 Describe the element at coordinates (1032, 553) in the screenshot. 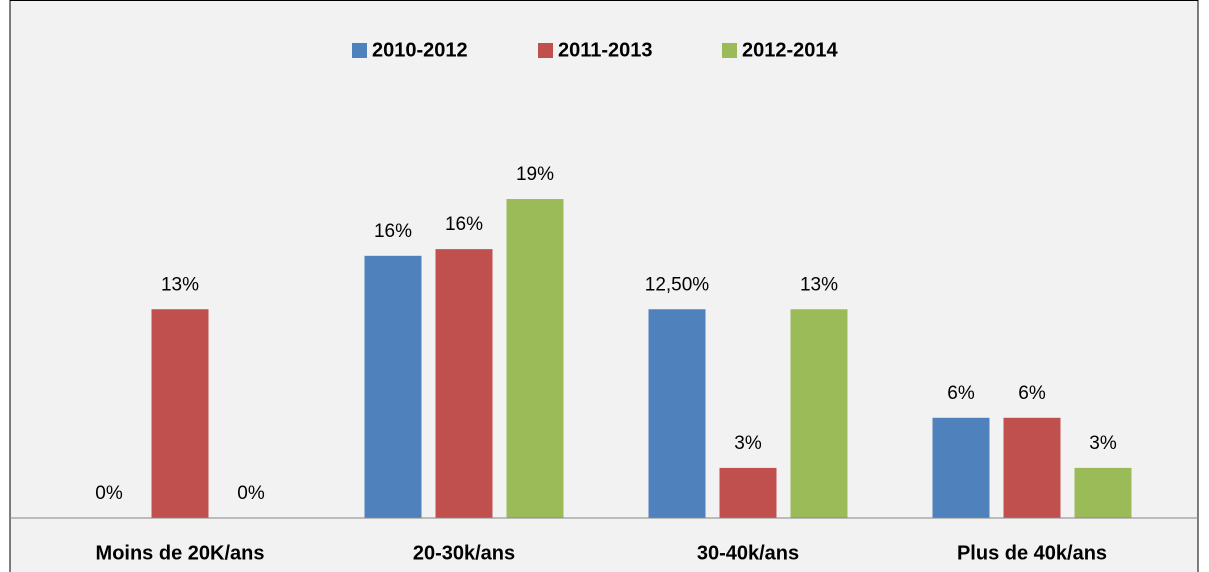

I see `x-tick-label: Plus de 40k/ans` at that location.